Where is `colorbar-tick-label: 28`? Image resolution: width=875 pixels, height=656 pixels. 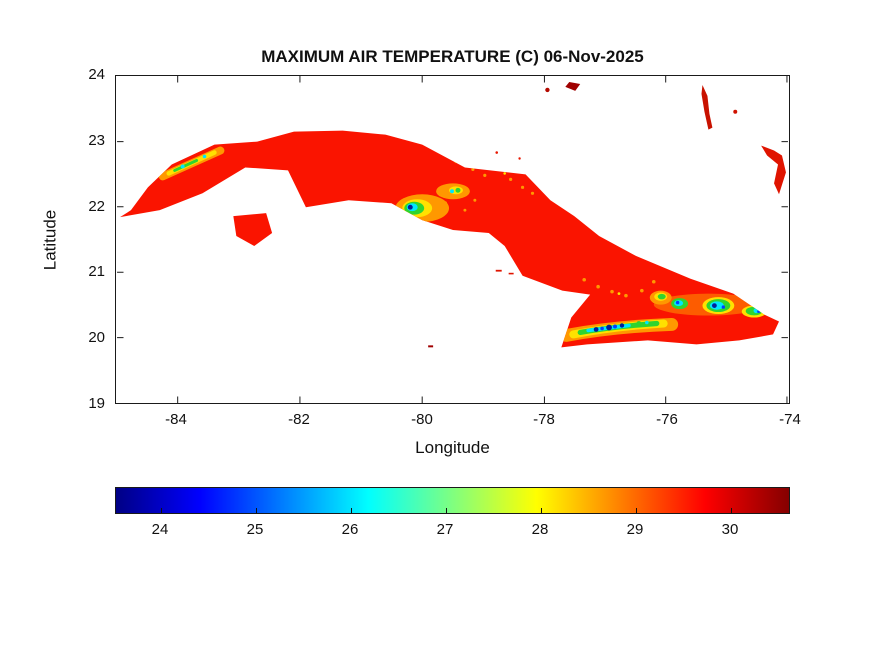
colorbar-tick-label: 28 is located at coordinates (540, 529).